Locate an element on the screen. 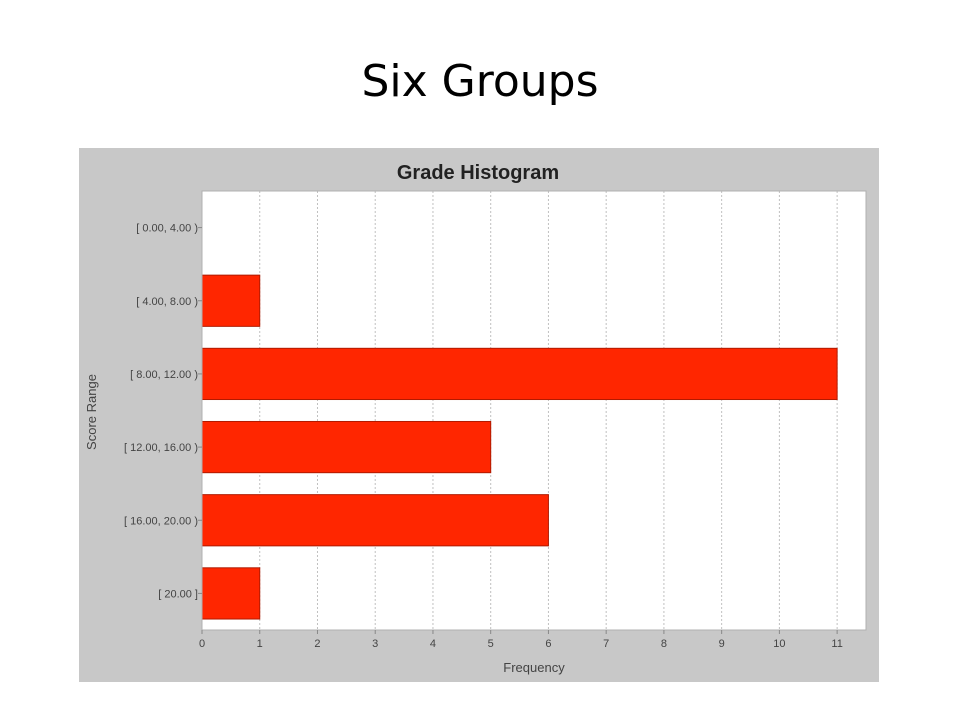 This screenshot has height=720, width=960. x-tick-label: 7 is located at coordinates (606, 644).